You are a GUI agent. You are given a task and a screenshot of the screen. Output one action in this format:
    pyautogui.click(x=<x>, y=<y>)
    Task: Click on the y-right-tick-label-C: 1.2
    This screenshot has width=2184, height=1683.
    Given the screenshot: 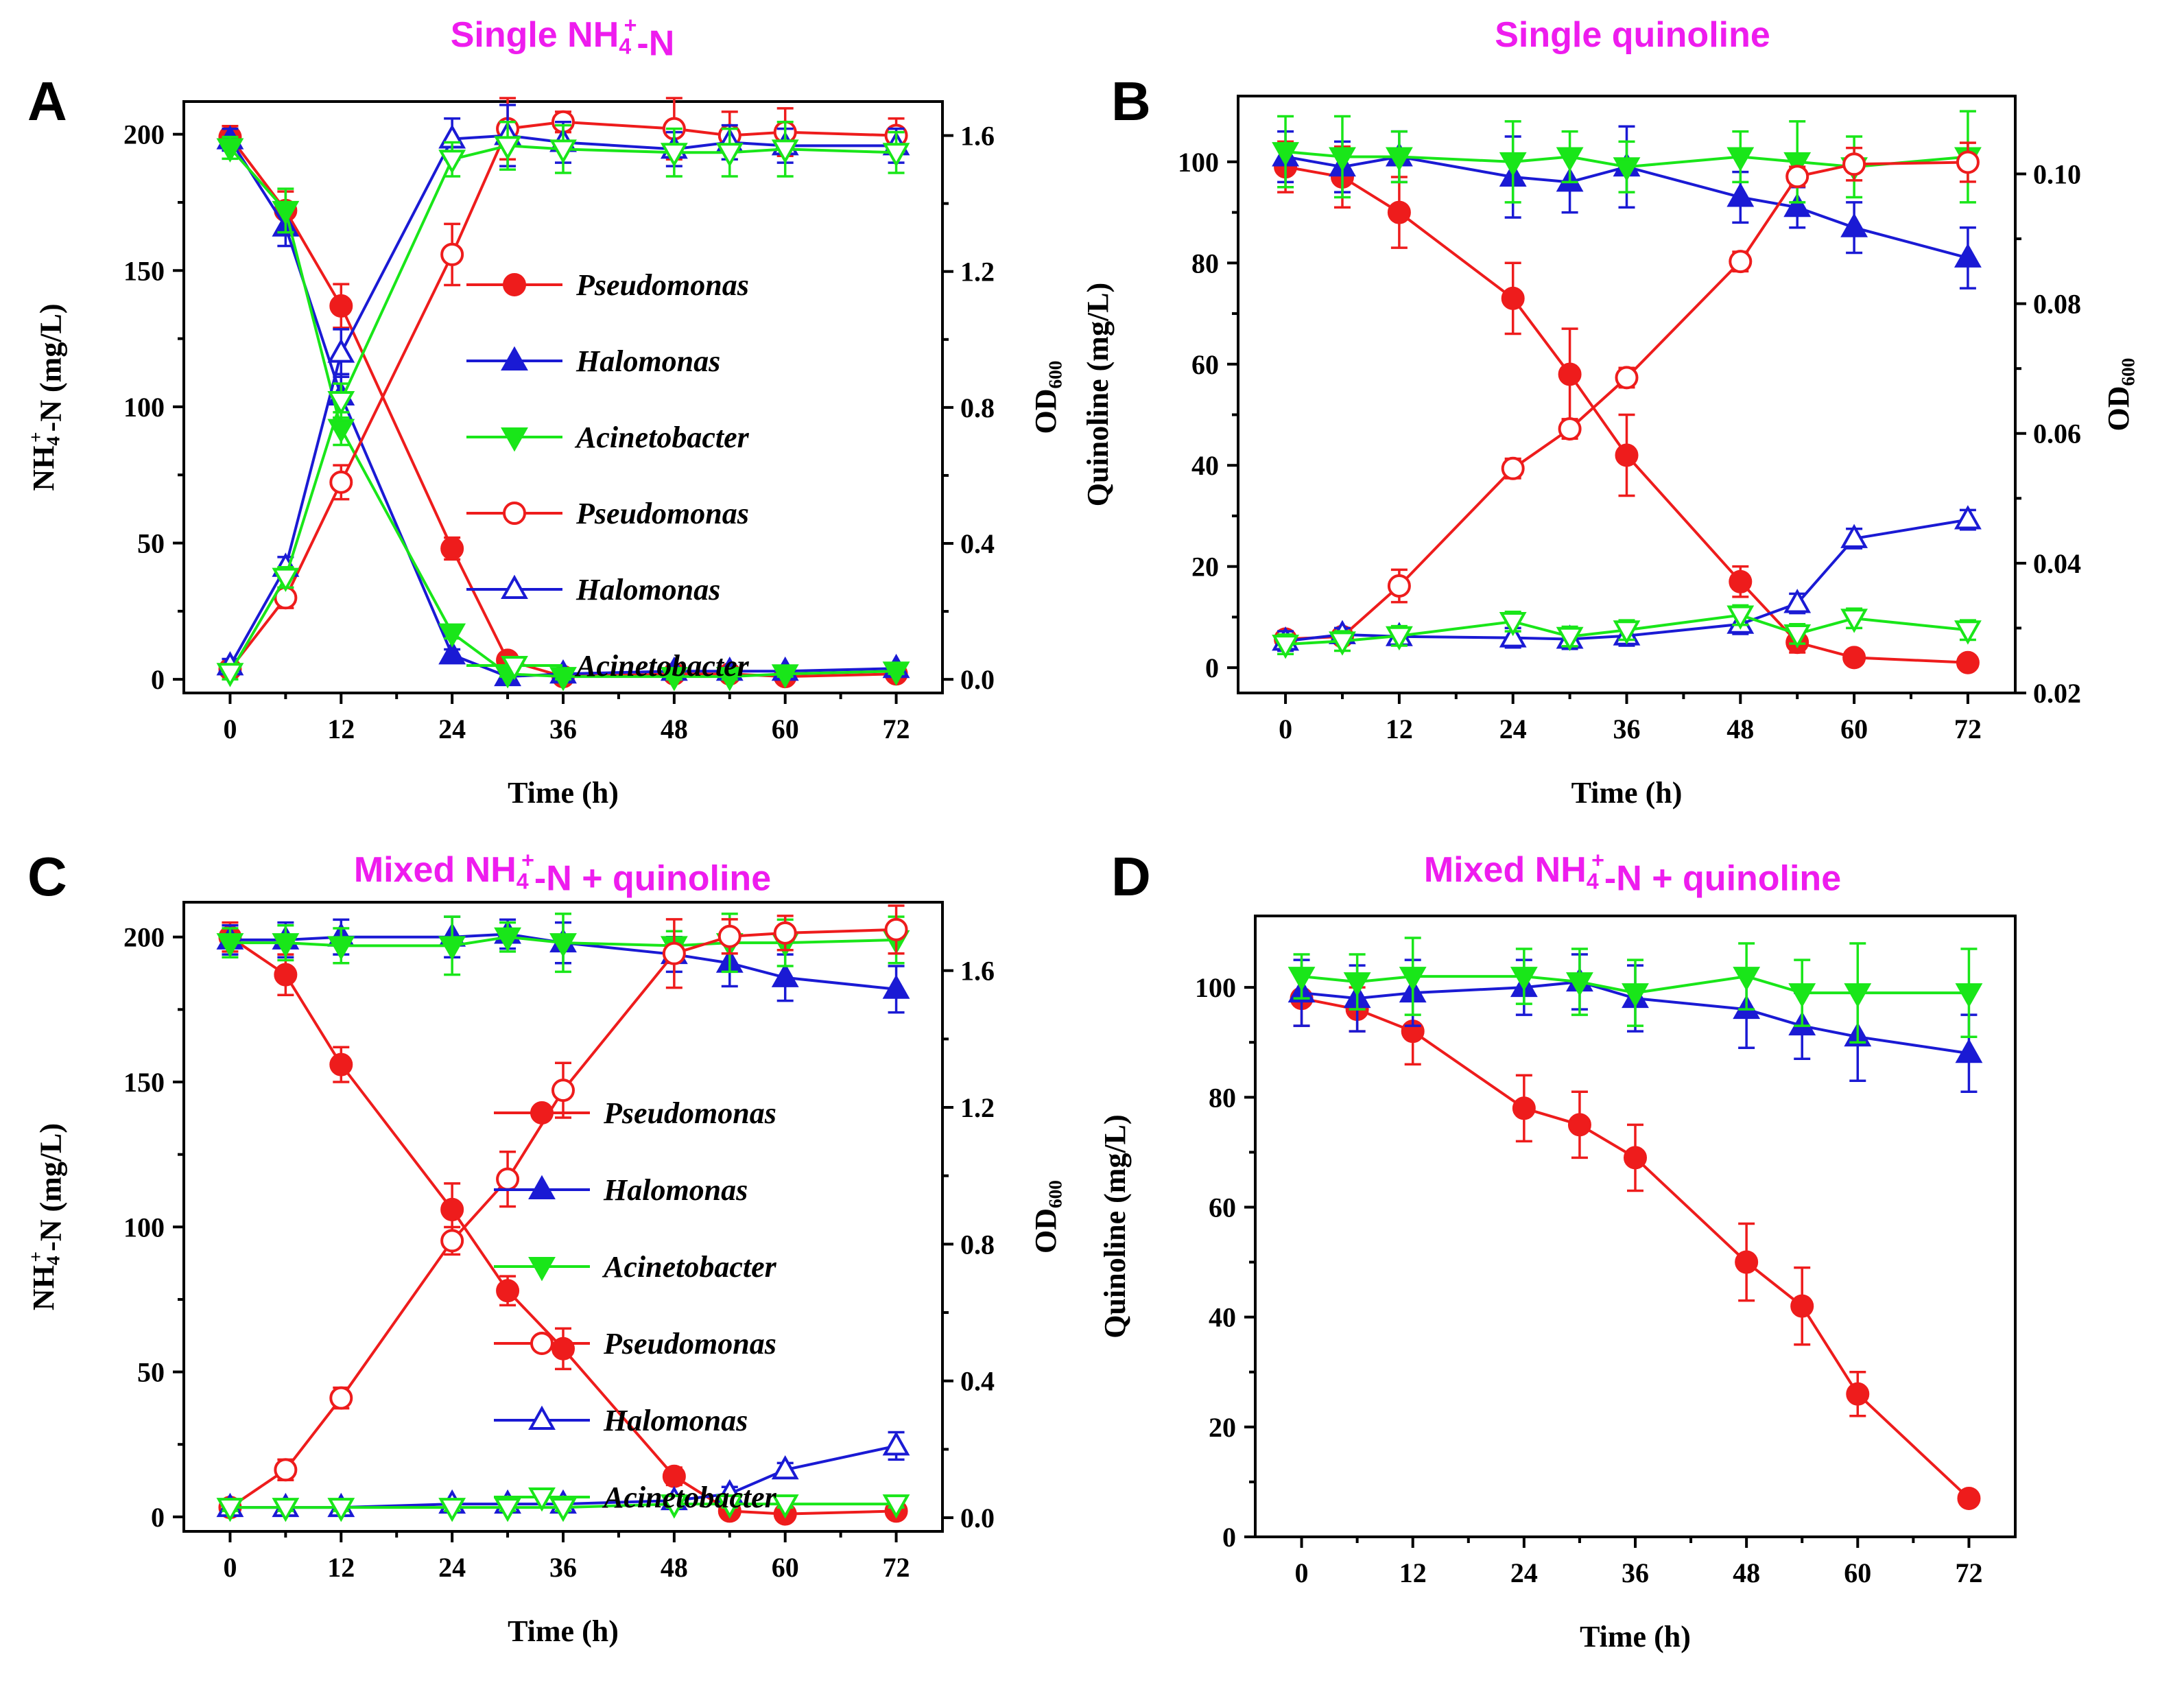 What is the action you would take?
    pyautogui.click(x=977, y=1107)
    